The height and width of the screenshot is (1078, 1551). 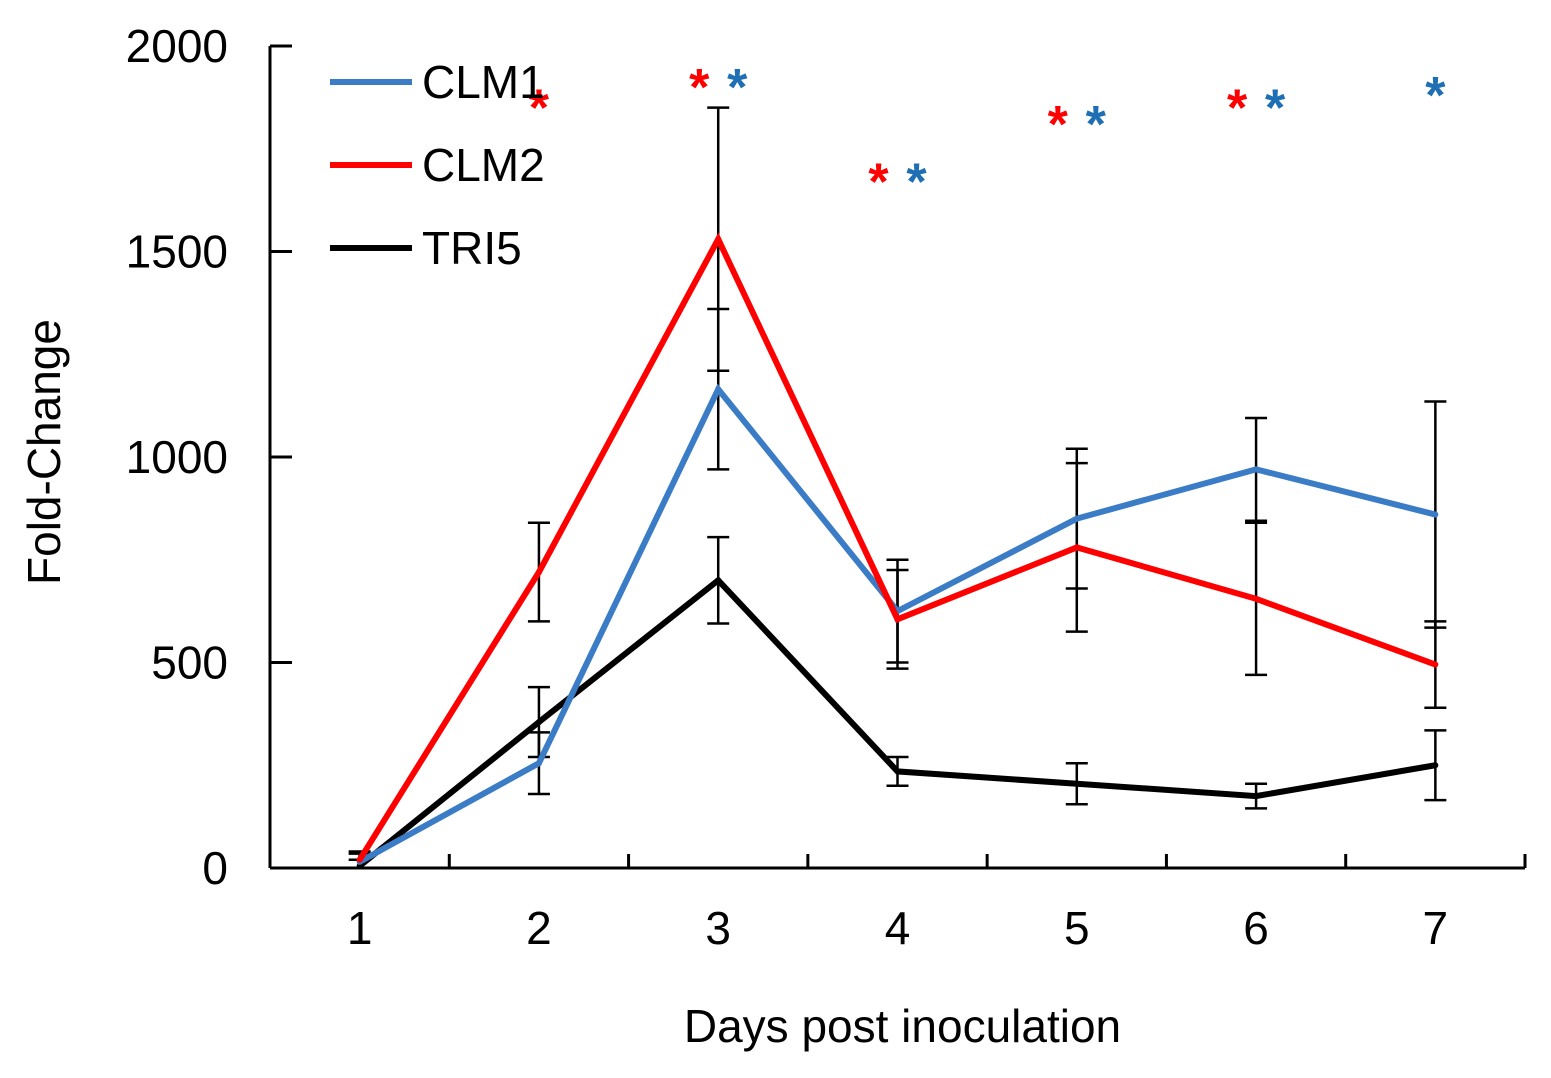 What do you see at coordinates (539, 928) in the screenshot?
I see `x-tick-label: 2` at bounding box center [539, 928].